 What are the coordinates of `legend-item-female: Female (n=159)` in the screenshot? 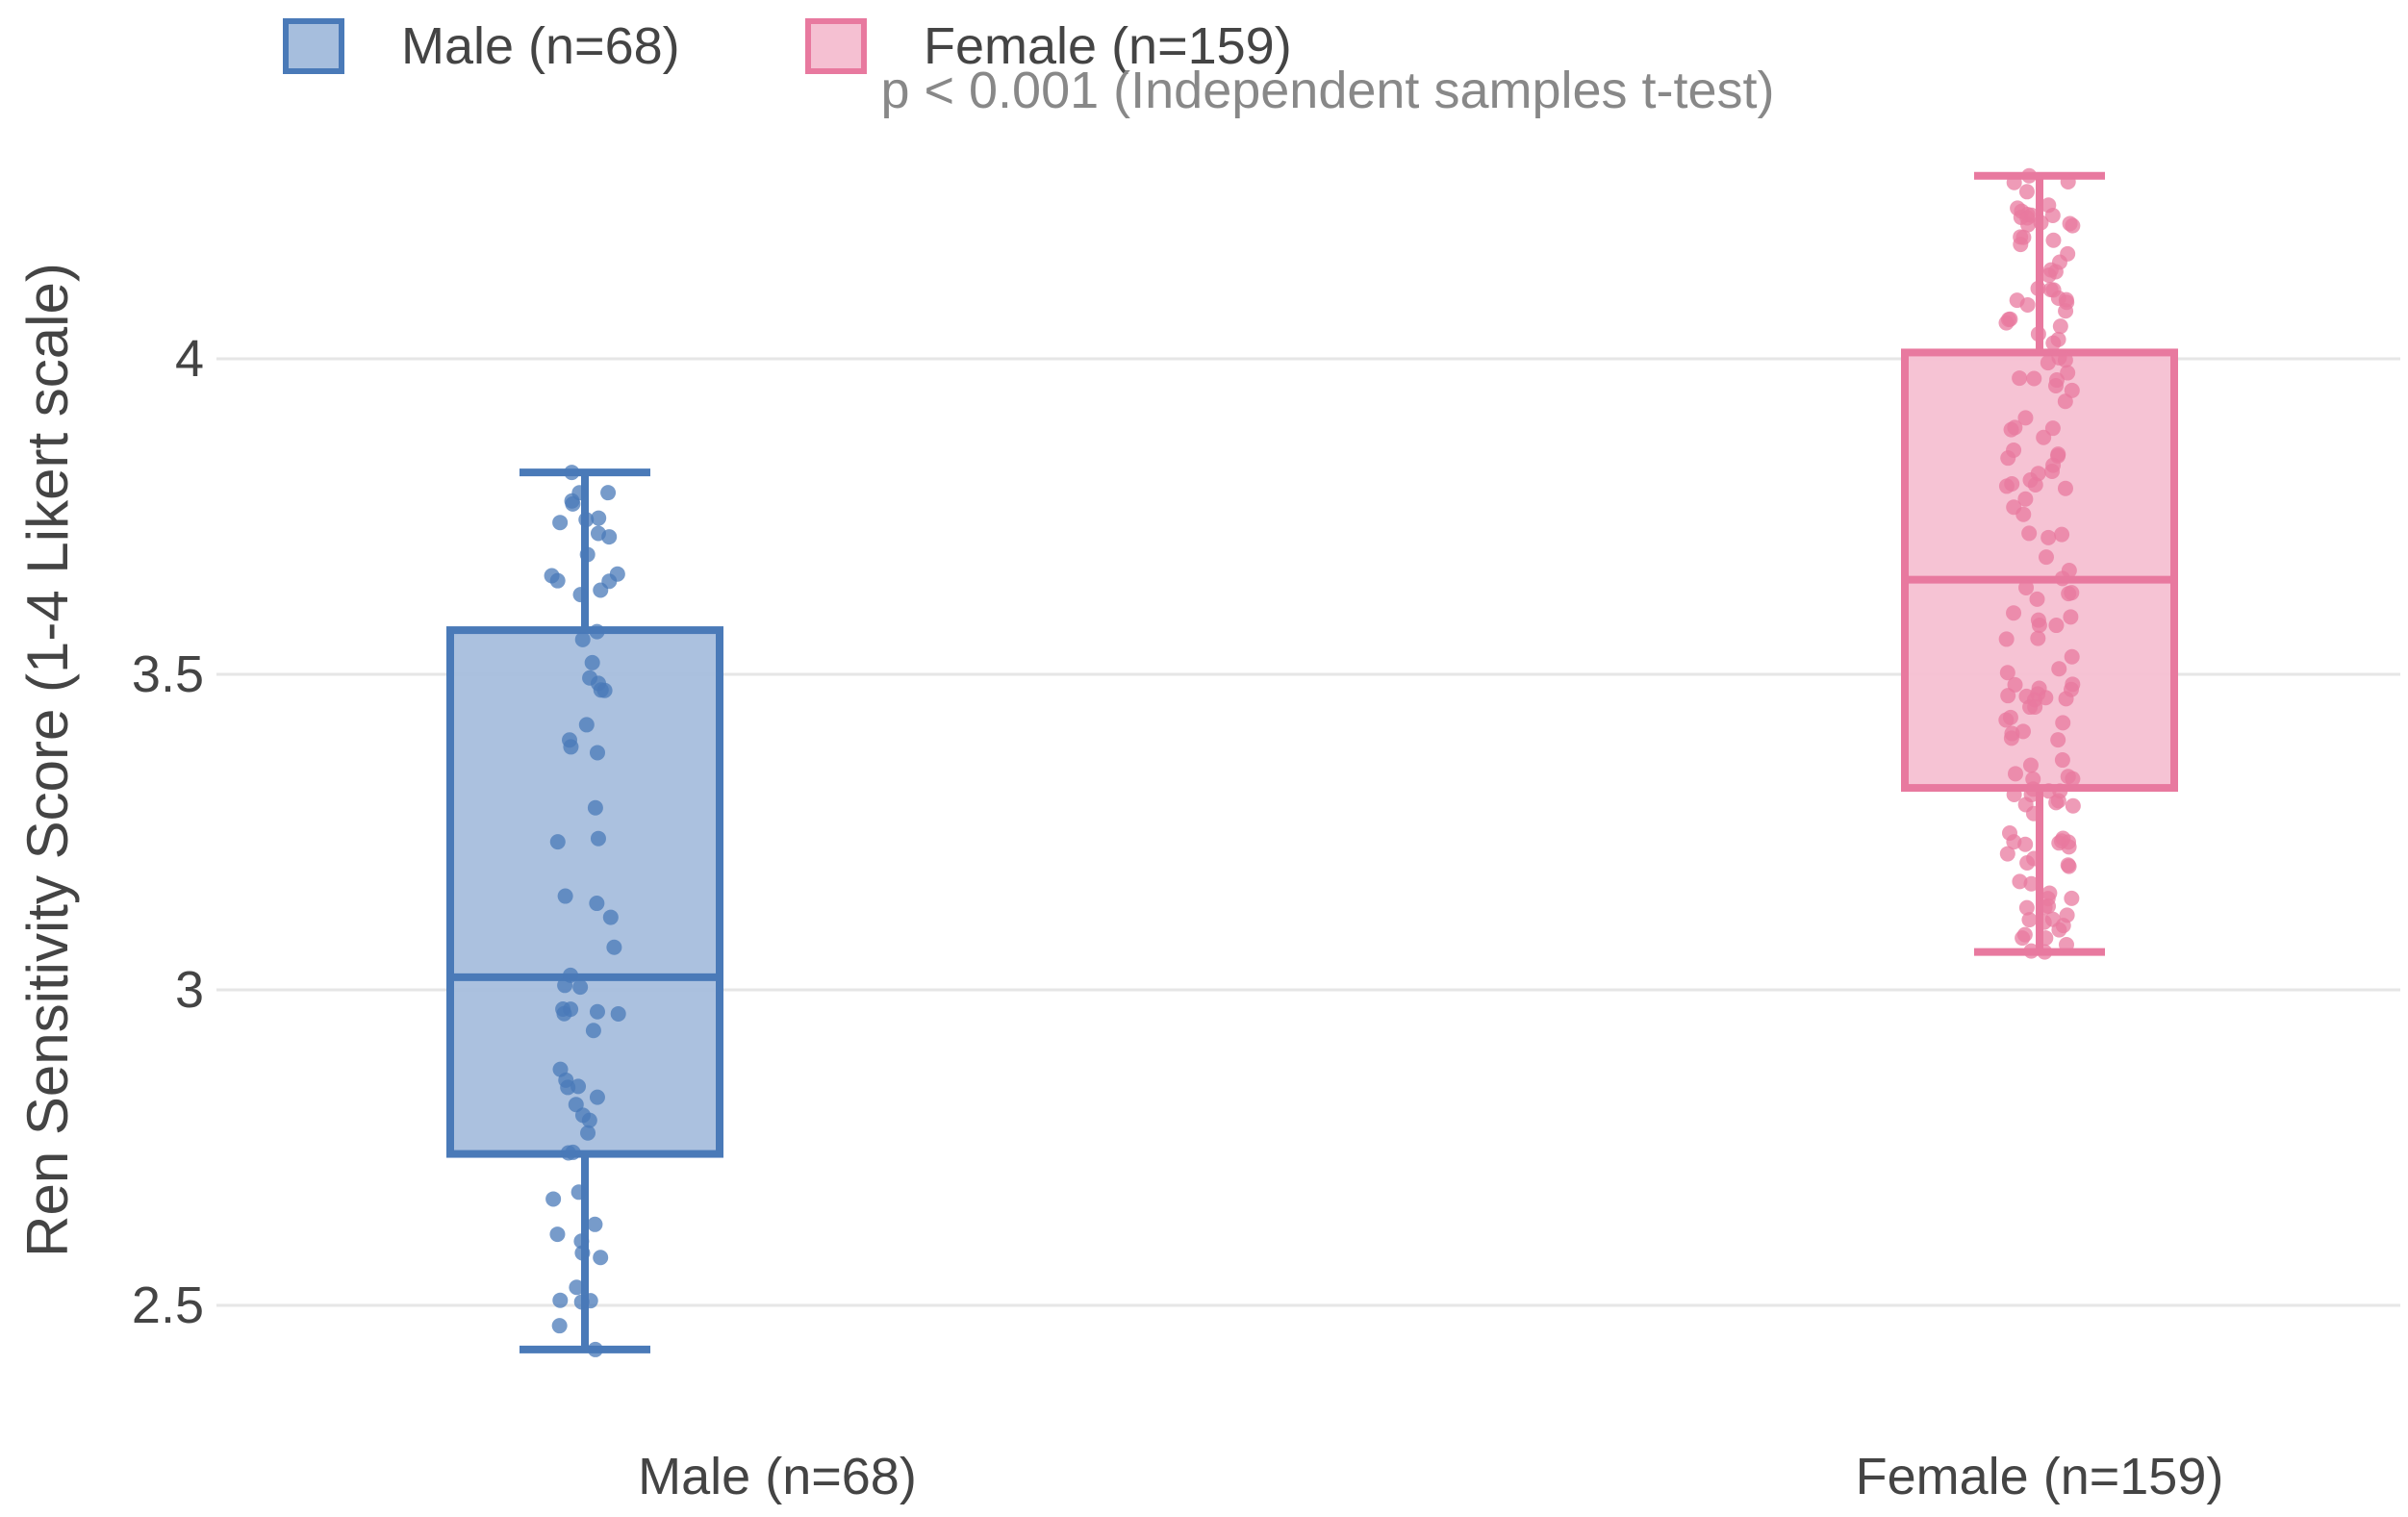 It's located at (1048, 46).